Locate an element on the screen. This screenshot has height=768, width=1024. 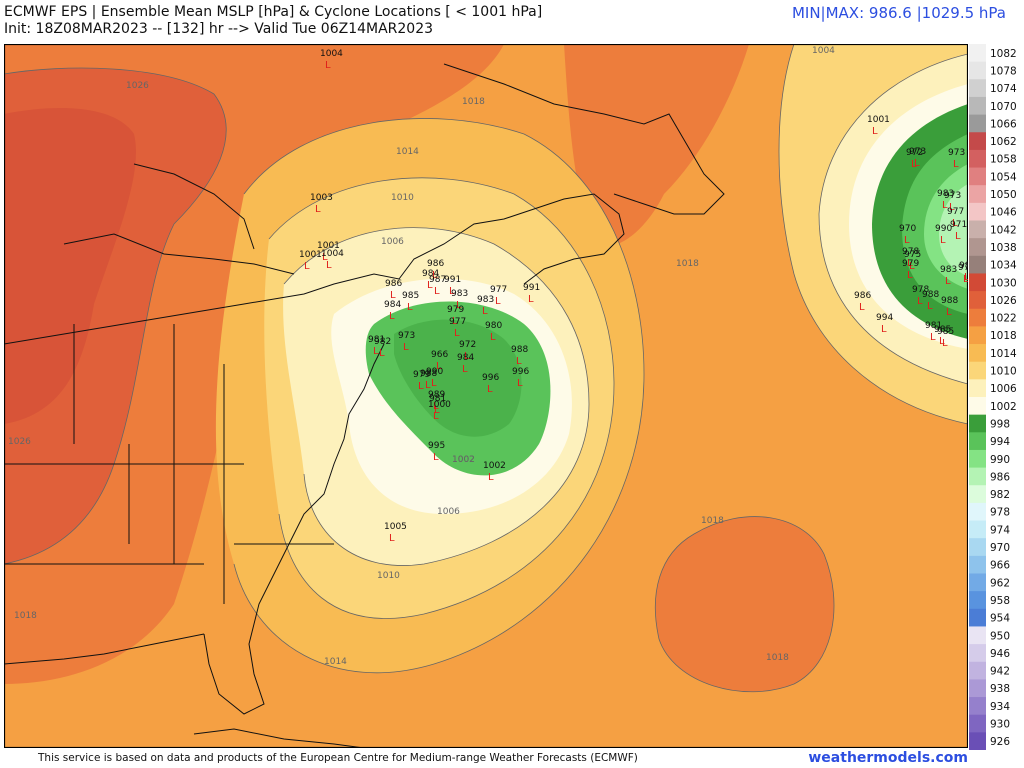
legend-label: 1054 is located at coordinates (1003, 177).